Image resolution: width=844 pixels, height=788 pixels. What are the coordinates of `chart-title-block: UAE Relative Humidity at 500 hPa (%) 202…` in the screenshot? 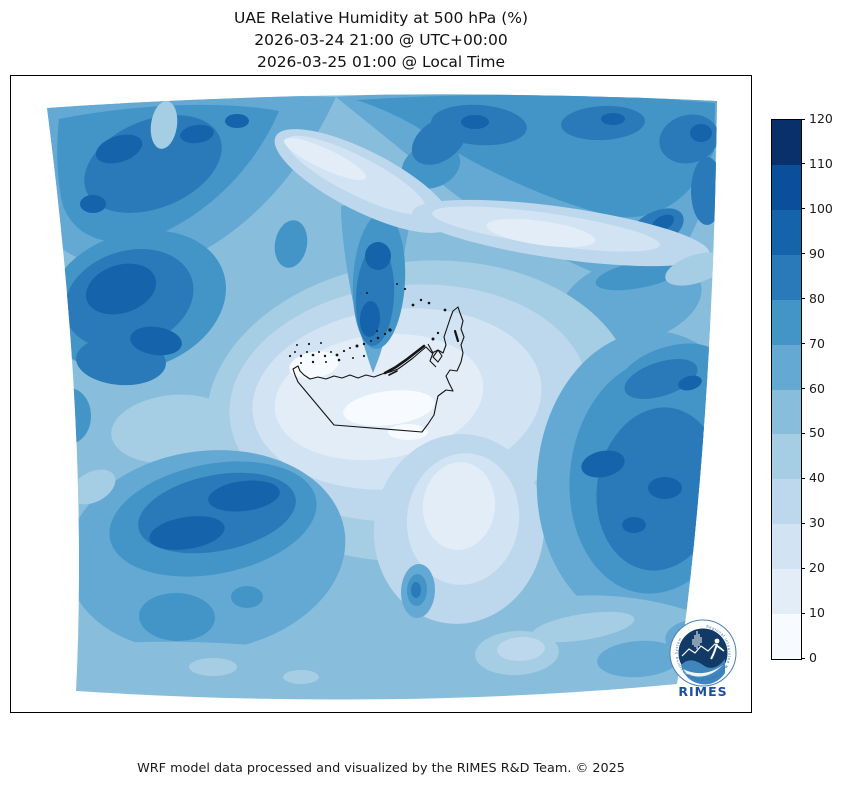 It's located at (381, 40).